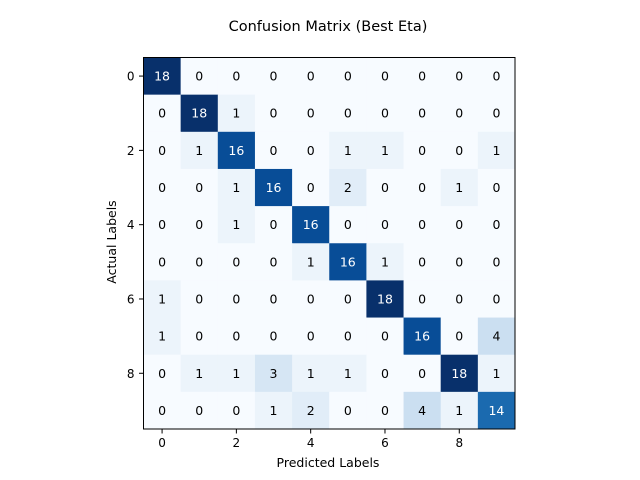 The height and width of the screenshot is (480, 640). I want to click on y-axis-ticks: 0 2 4 6 8, so click(135, 225).